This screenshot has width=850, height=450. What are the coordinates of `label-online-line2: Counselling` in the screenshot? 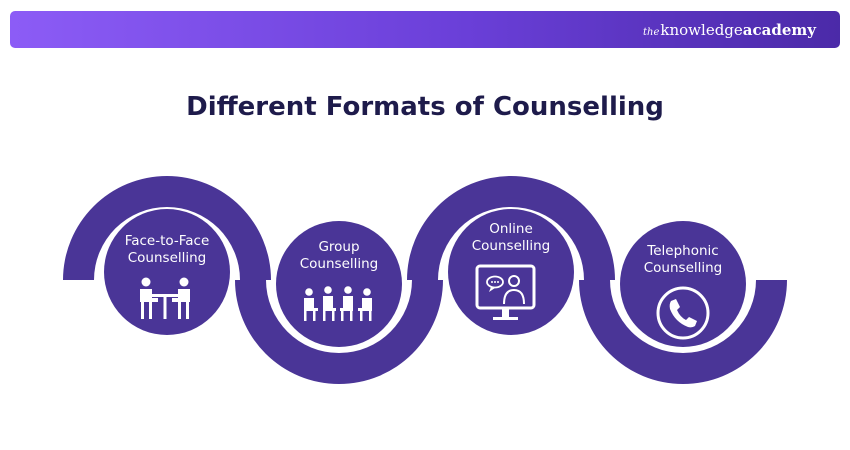 It's located at (511, 246).